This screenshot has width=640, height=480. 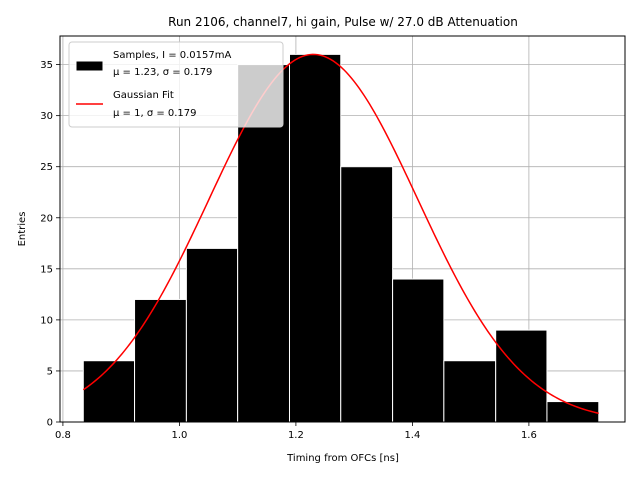 I want to click on legend-samples-stats: μ = 1.23, σ = 0.179, so click(x=162, y=72).